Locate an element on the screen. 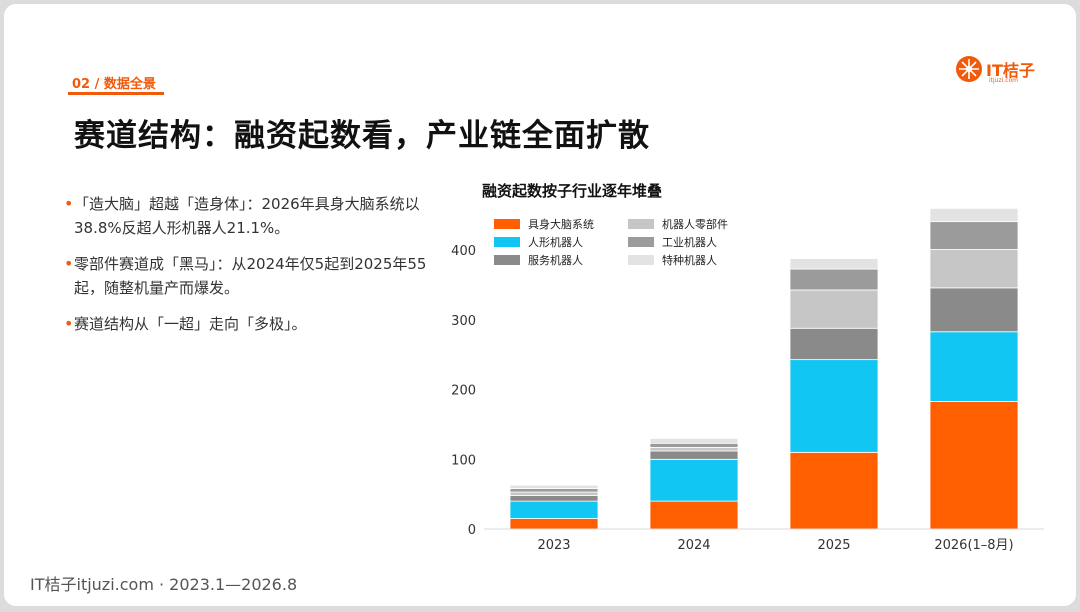  legend-label: 工业机器人 is located at coordinates (689, 242).